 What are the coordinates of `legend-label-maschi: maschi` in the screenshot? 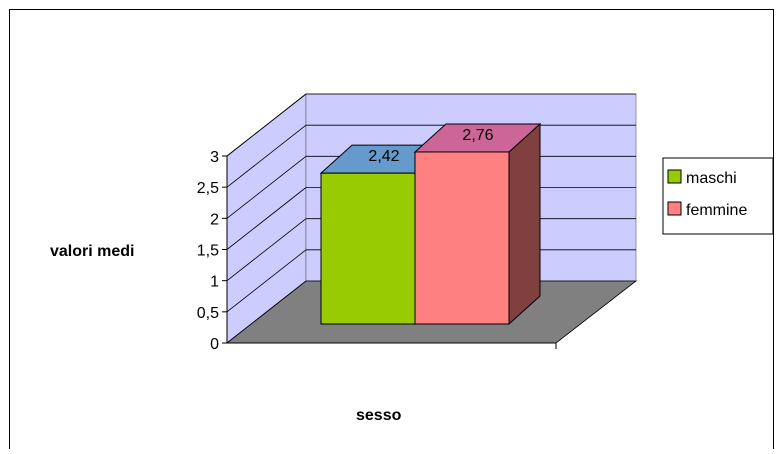 It's located at (711, 178).